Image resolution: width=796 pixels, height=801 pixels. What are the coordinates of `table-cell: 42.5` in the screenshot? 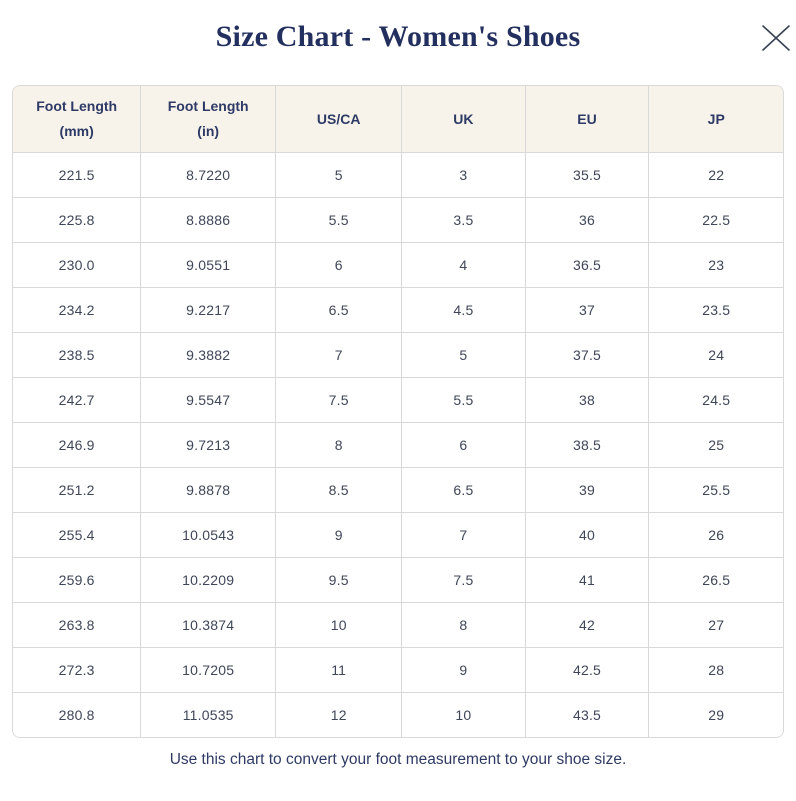 It's located at (587, 670).